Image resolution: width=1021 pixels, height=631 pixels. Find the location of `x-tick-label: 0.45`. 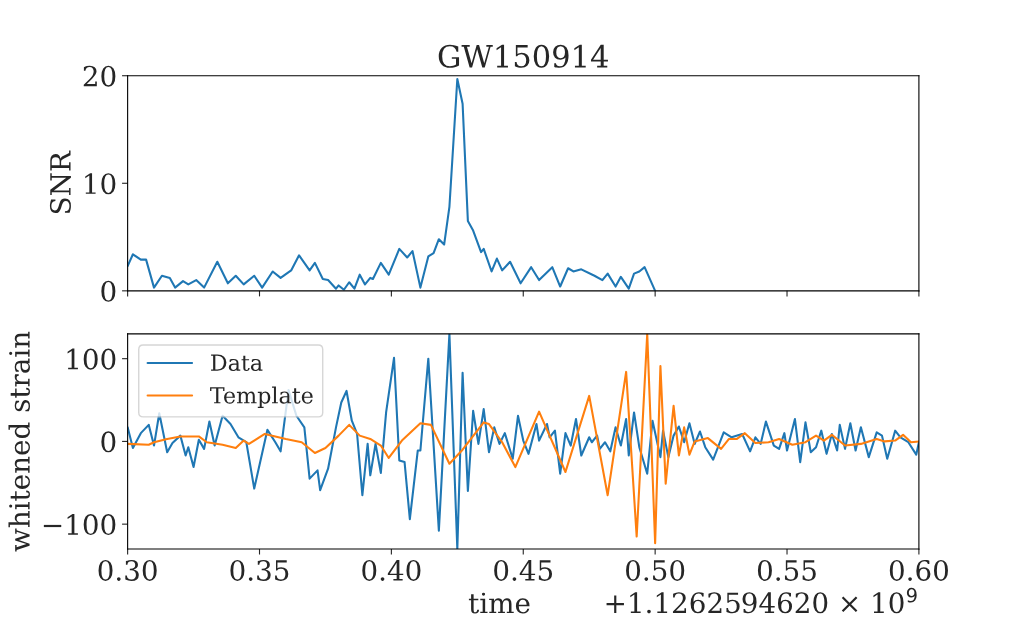

x-tick-label: 0.45 is located at coordinates (523, 570).